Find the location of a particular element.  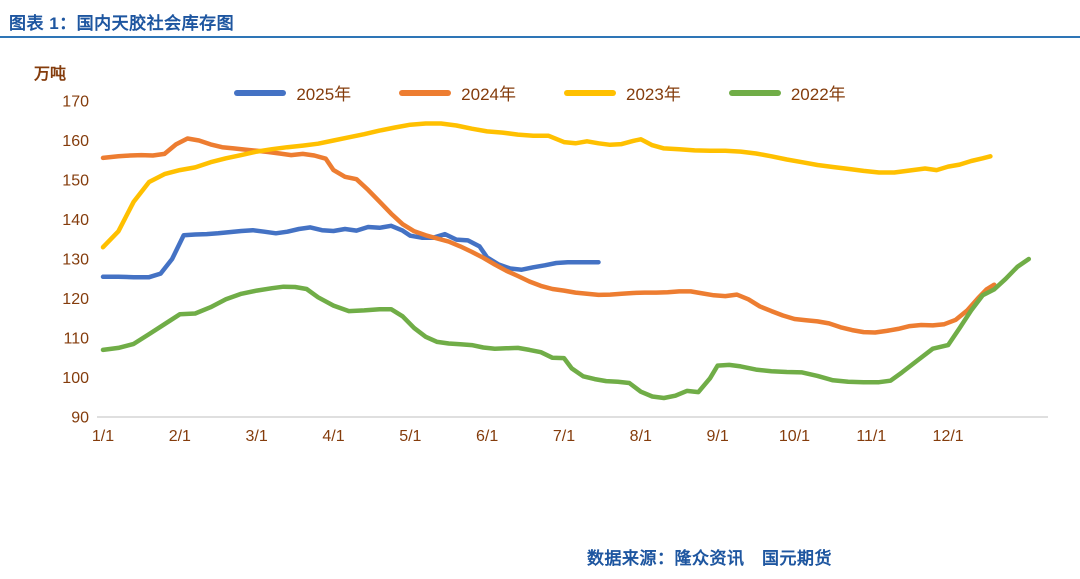

y-axis-tick-label: 130 is located at coordinates (75, 260).